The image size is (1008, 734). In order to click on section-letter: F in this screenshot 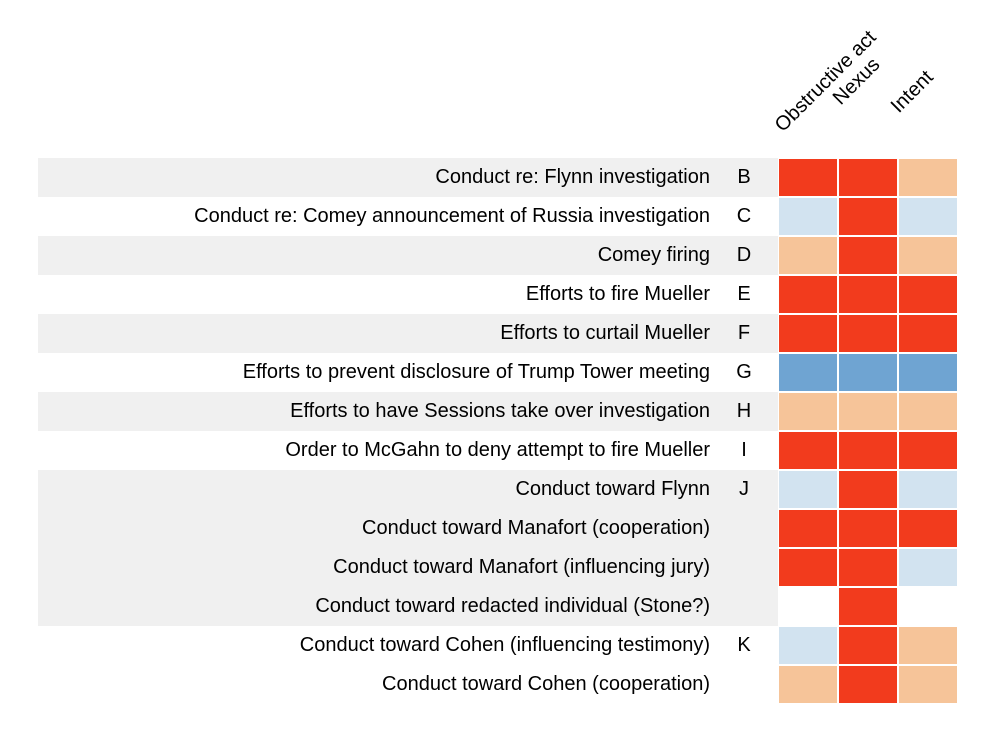, I will do `click(744, 333)`.